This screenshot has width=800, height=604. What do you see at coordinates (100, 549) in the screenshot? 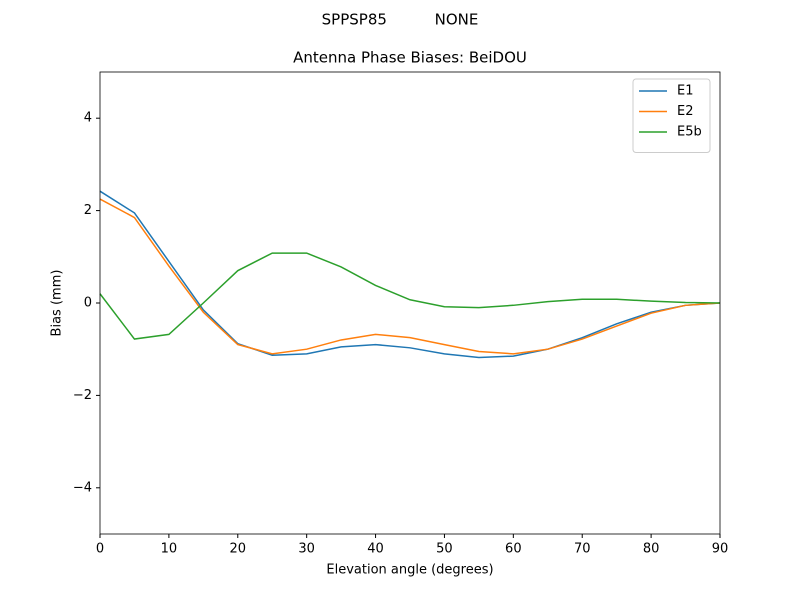
I see `x-tick-label: 0` at bounding box center [100, 549].